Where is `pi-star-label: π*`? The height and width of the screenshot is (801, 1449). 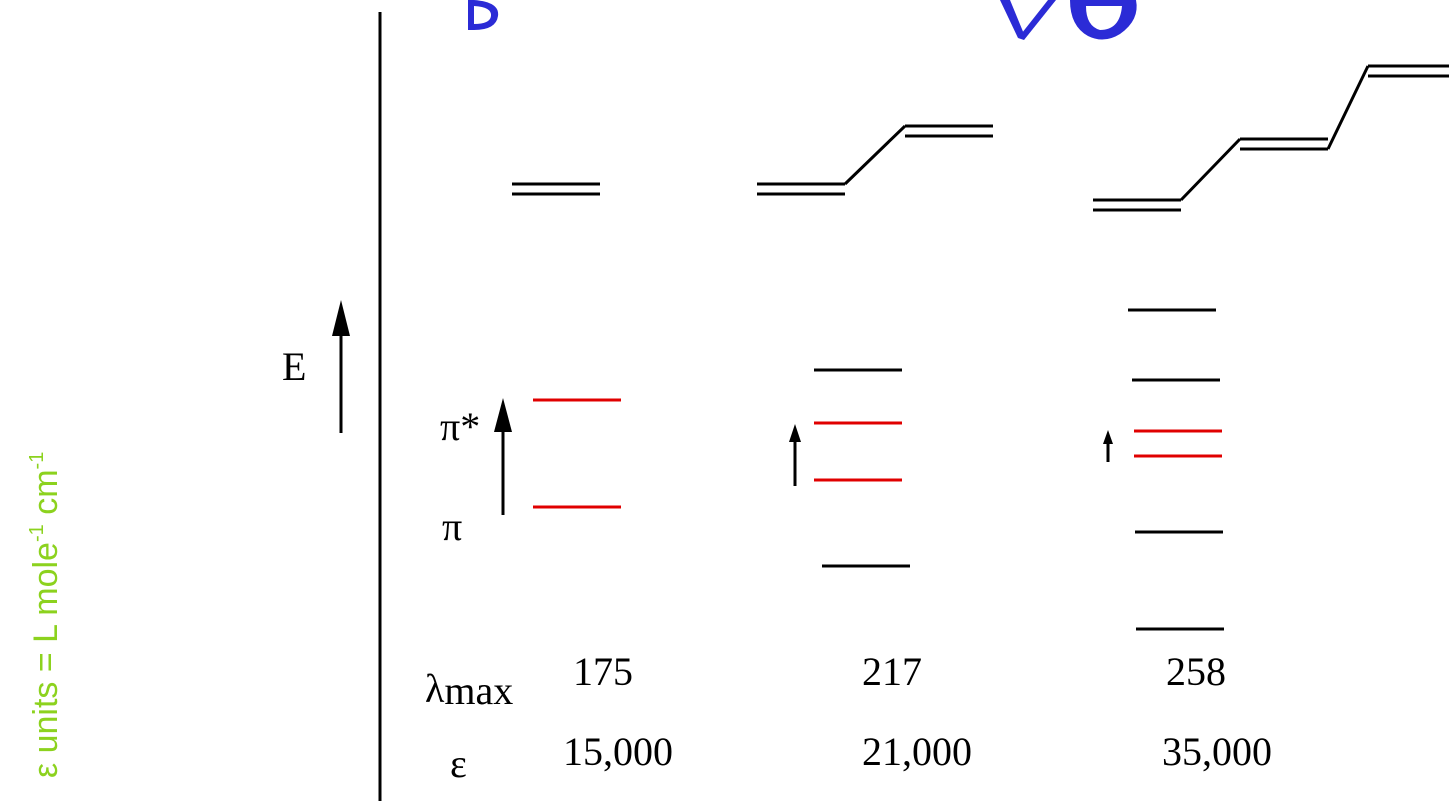 pi-star-label: π* is located at coordinates (460, 426).